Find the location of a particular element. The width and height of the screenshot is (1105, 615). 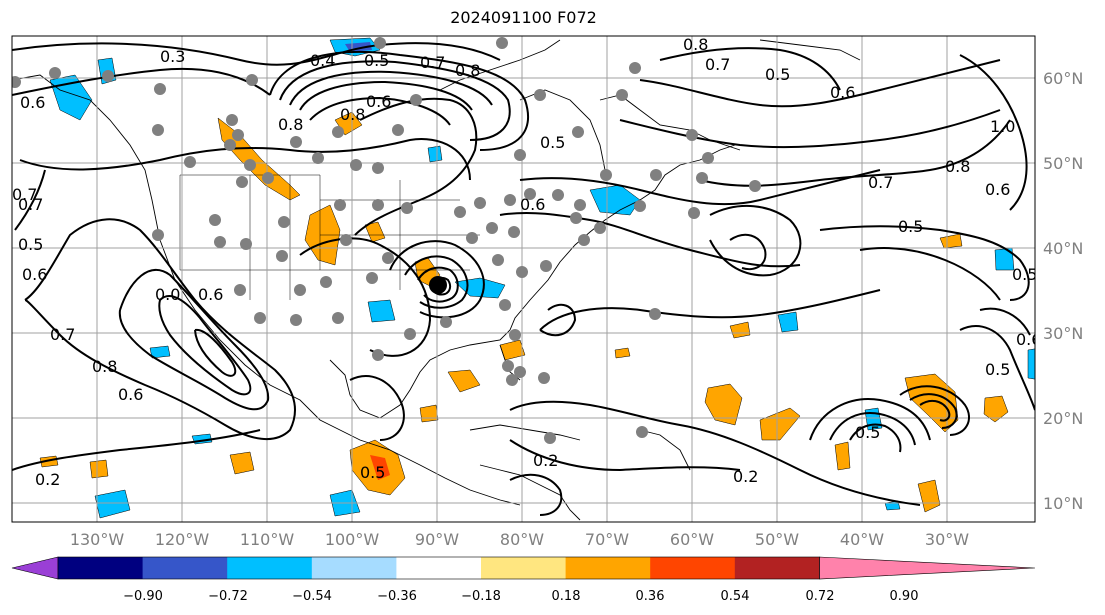

map-title: 2024091100 F072 is located at coordinates (523, 17).